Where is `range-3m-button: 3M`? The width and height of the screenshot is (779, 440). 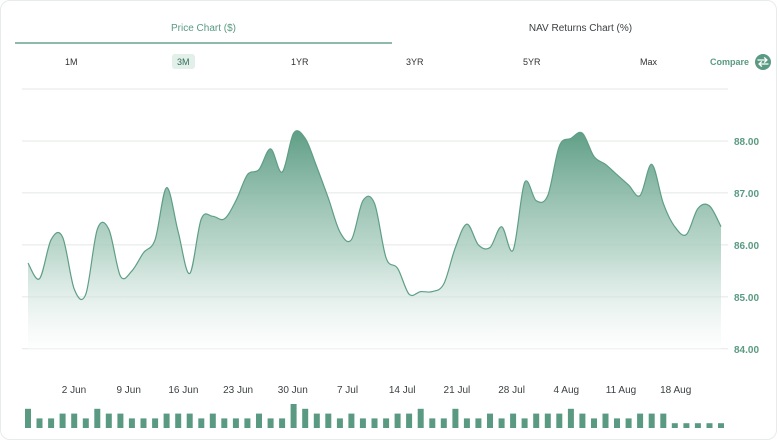 range-3m-button: 3M is located at coordinates (183, 61).